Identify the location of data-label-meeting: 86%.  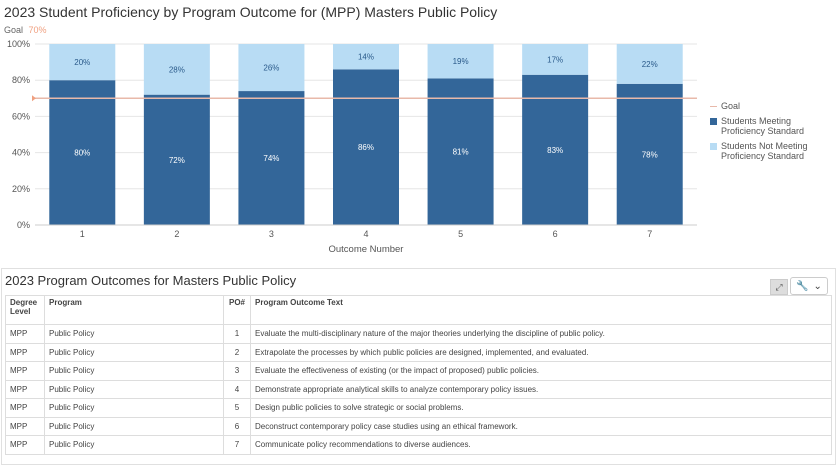
(366, 147).